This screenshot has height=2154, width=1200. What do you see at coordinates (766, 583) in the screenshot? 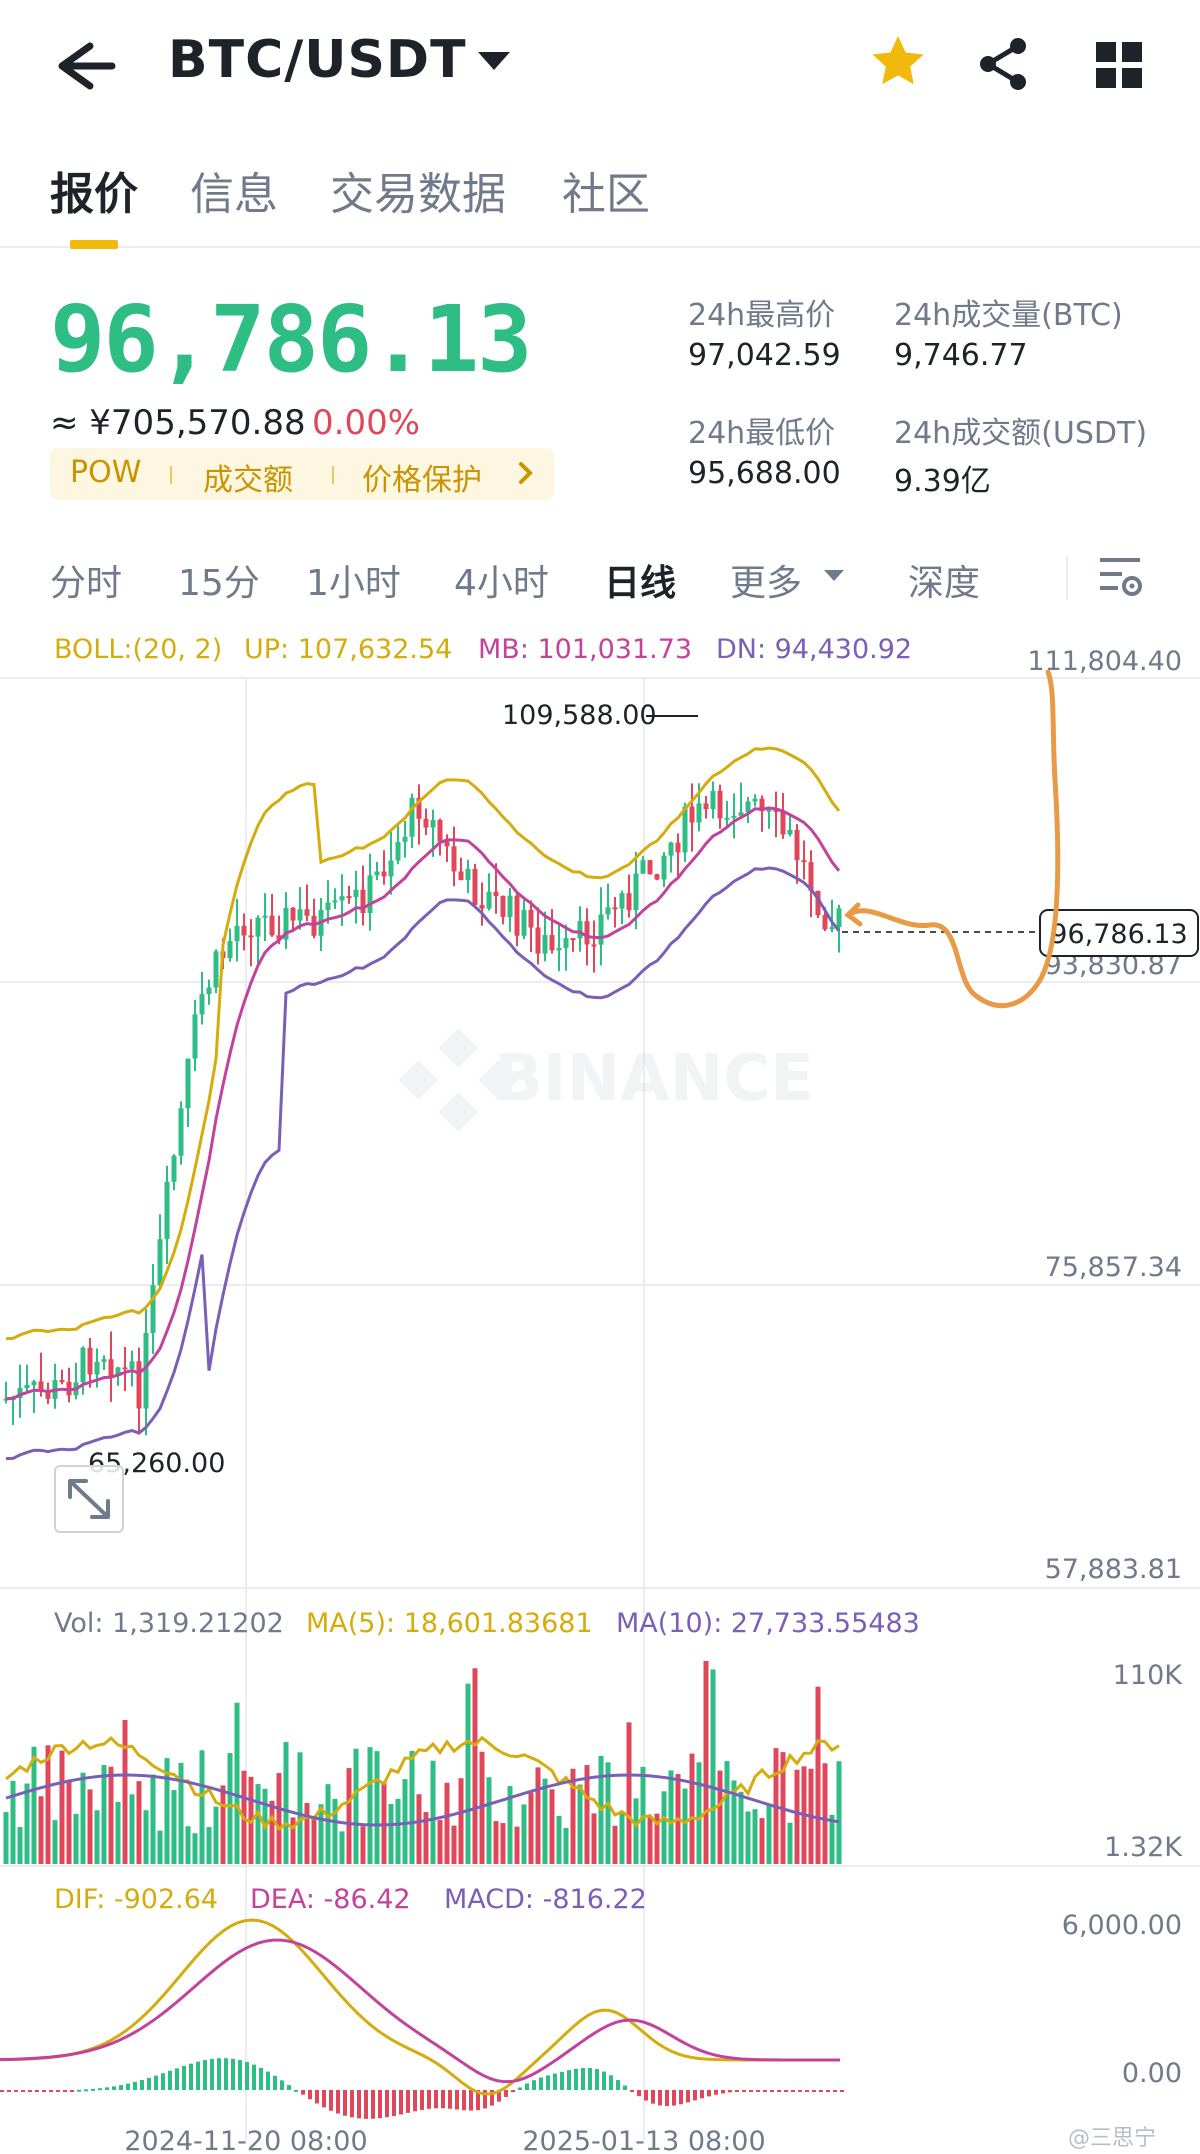
I see `interval-more: 更多` at bounding box center [766, 583].